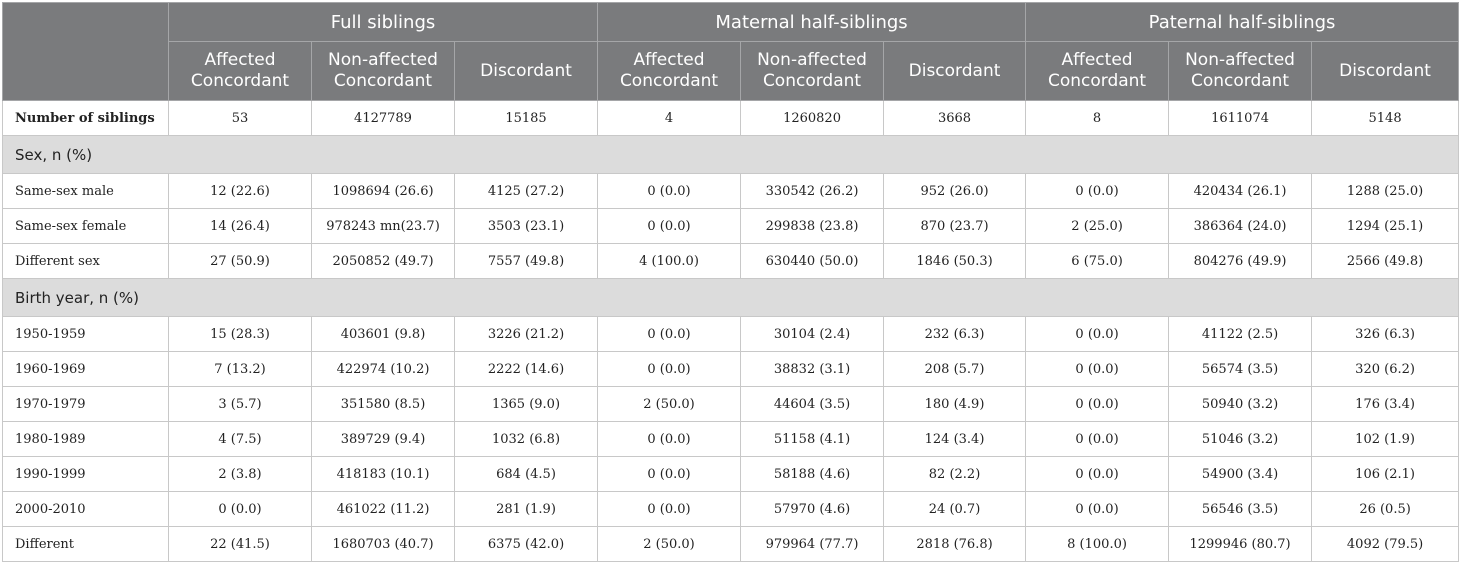 The image size is (1460, 562). I want to click on table-cell: 24 (0.7), so click(955, 509).